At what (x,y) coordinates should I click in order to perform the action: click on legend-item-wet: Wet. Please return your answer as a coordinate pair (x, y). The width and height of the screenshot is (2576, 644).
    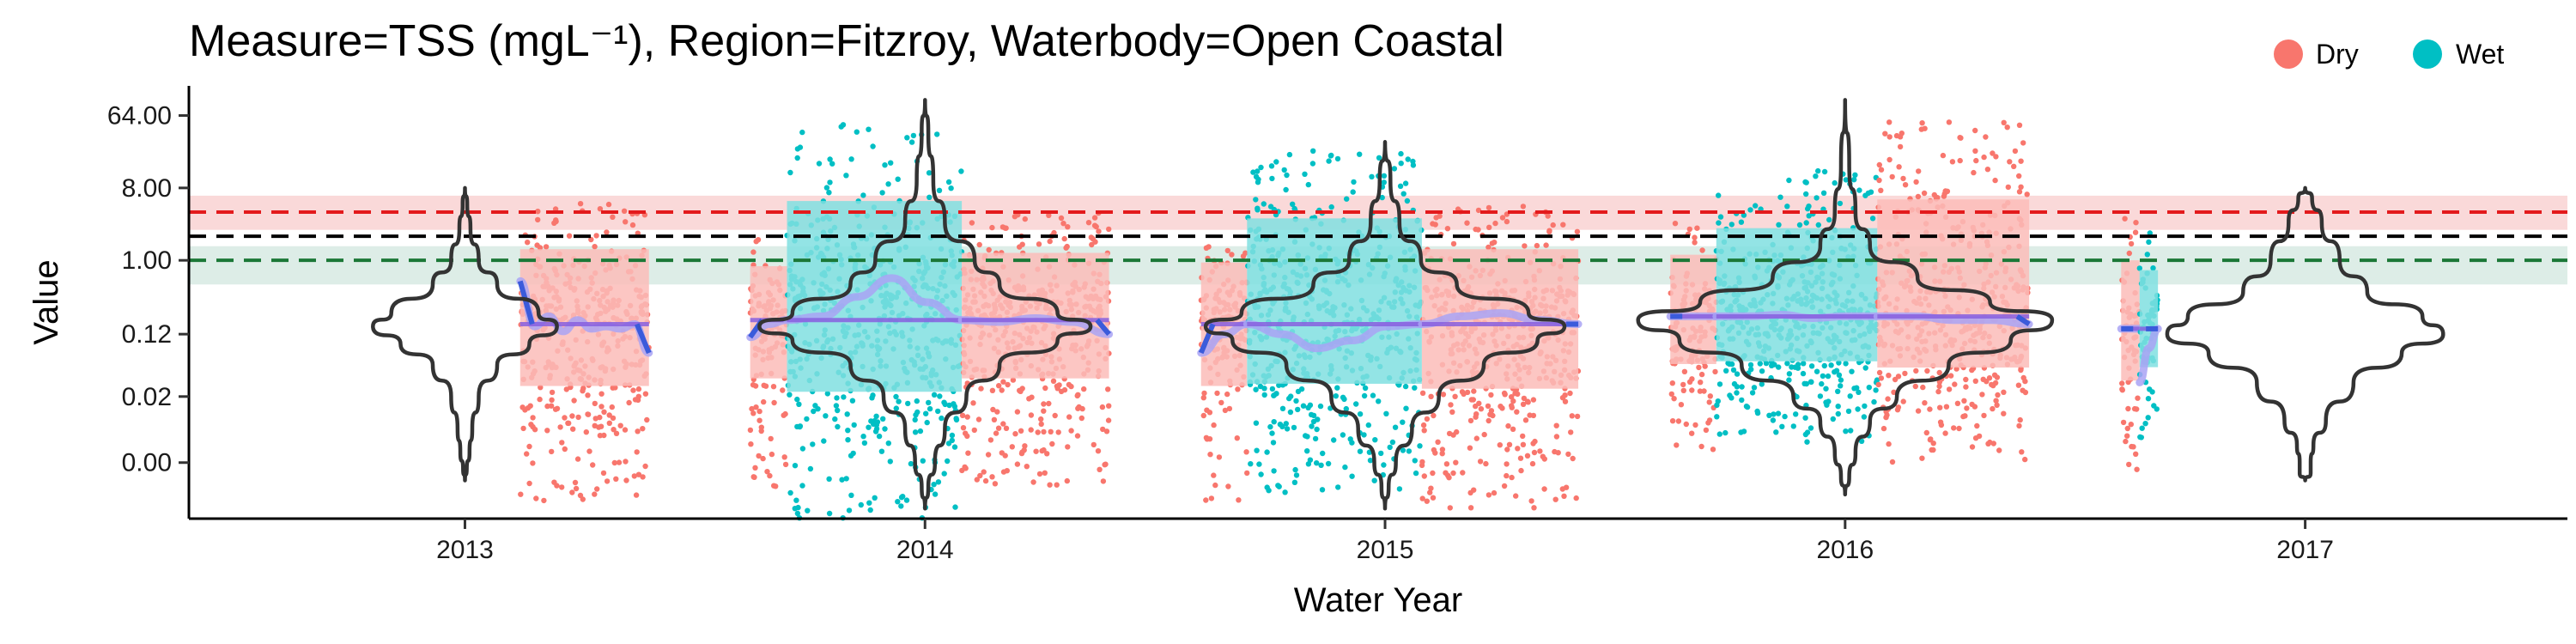
    Looking at the image, I should click on (2458, 55).